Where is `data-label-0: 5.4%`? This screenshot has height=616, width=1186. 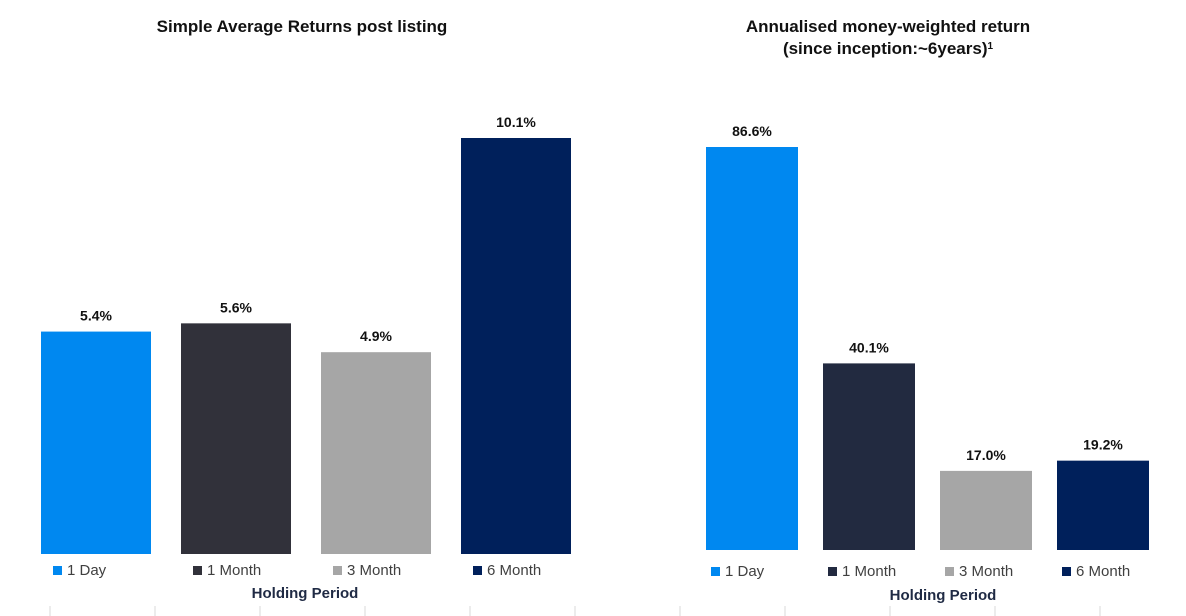 data-label-0: 5.4% is located at coordinates (96, 316).